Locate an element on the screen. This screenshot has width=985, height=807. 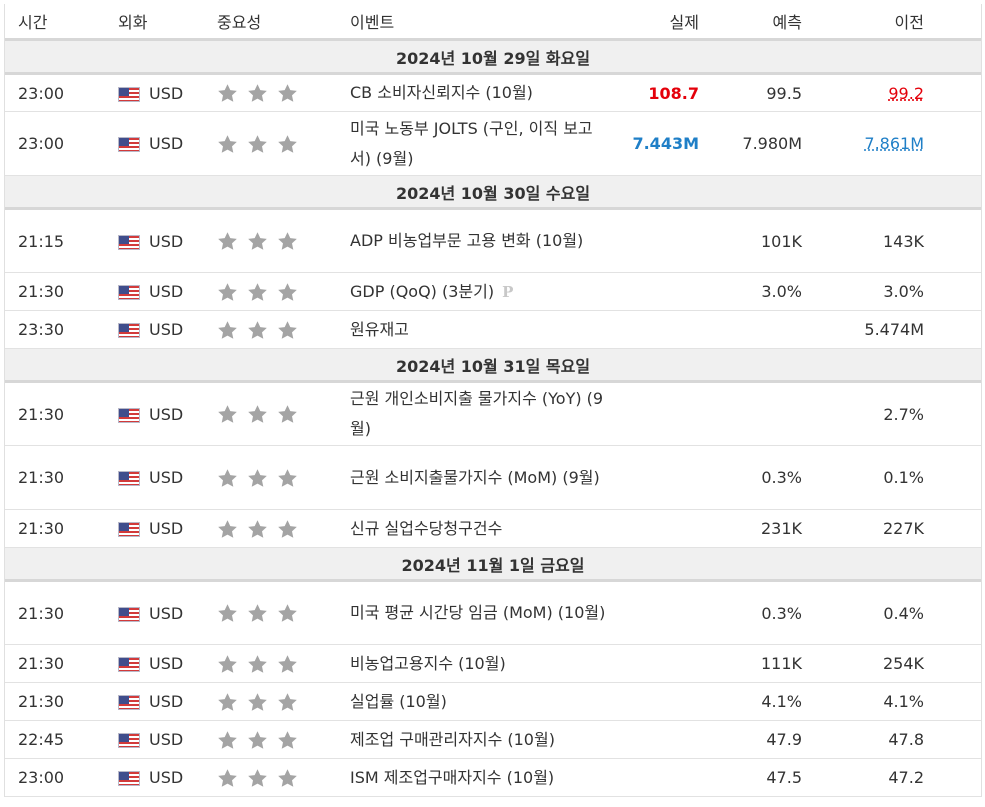
header-time: 시간 is located at coordinates (61, 22).